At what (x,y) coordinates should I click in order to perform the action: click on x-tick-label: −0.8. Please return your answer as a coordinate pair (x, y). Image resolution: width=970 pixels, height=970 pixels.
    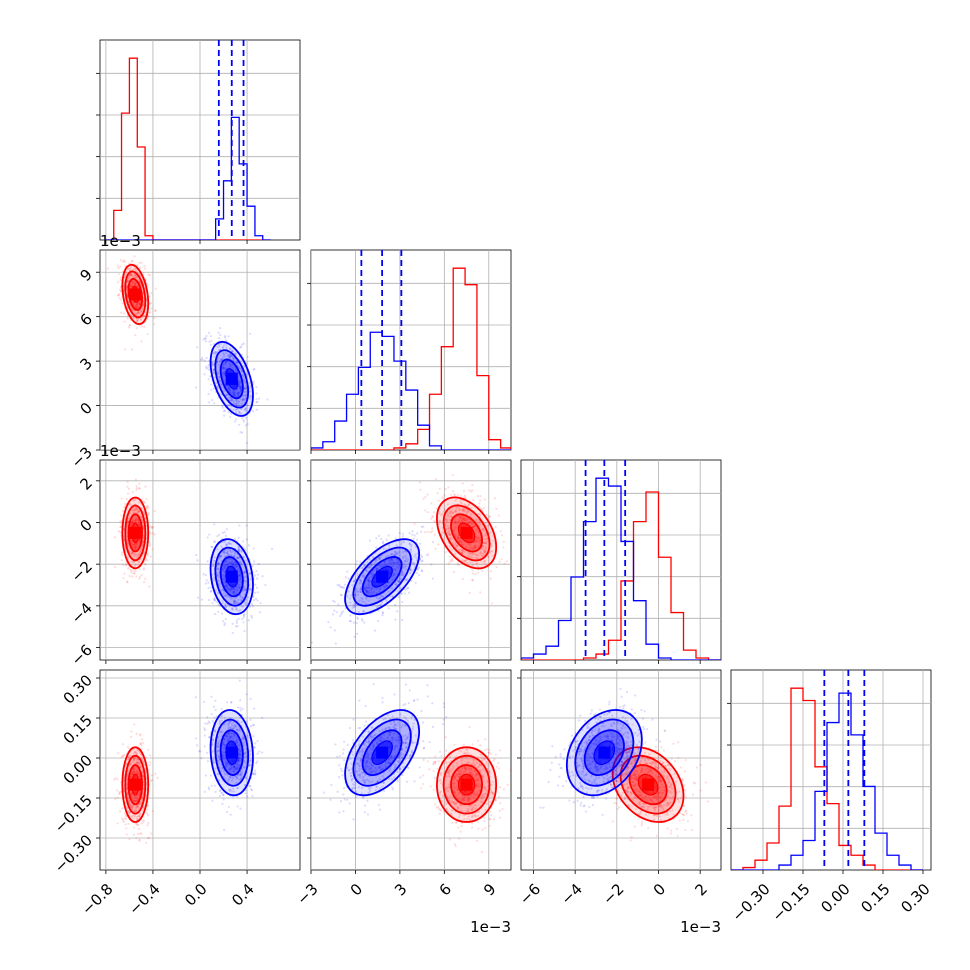
    Looking at the image, I should click on (97, 899).